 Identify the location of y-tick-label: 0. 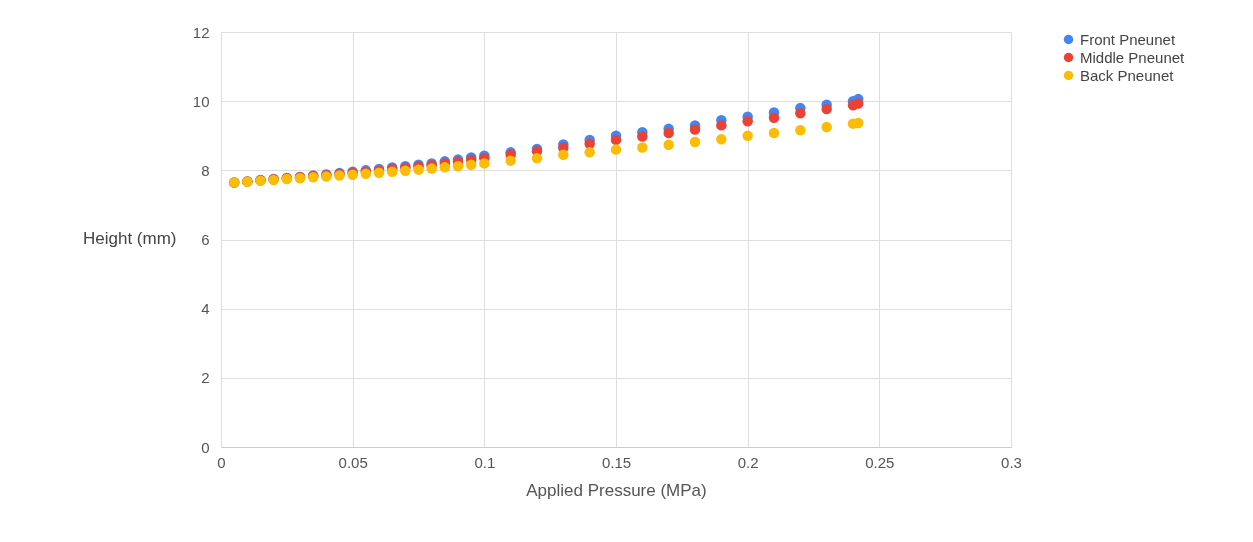
(205, 447).